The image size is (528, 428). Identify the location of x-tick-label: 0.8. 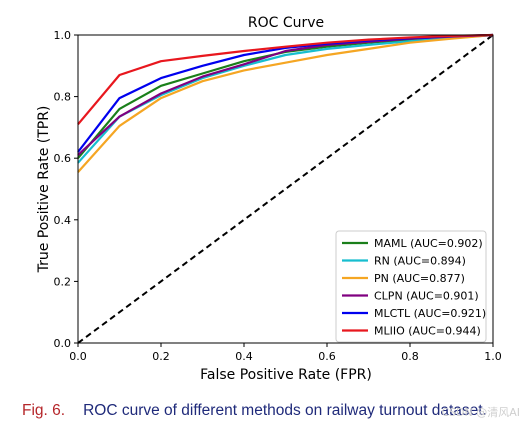
(410, 356).